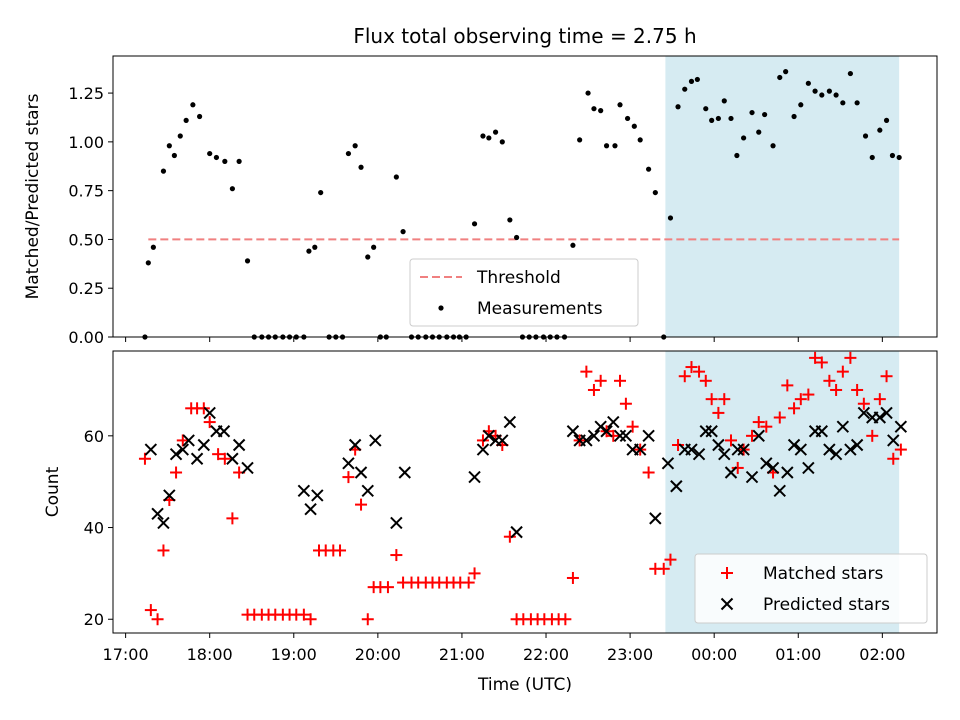 The image size is (960, 720). What do you see at coordinates (86, 93) in the screenshot?
I see `y-tick-label: 1.25` at bounding box center [86, 93].